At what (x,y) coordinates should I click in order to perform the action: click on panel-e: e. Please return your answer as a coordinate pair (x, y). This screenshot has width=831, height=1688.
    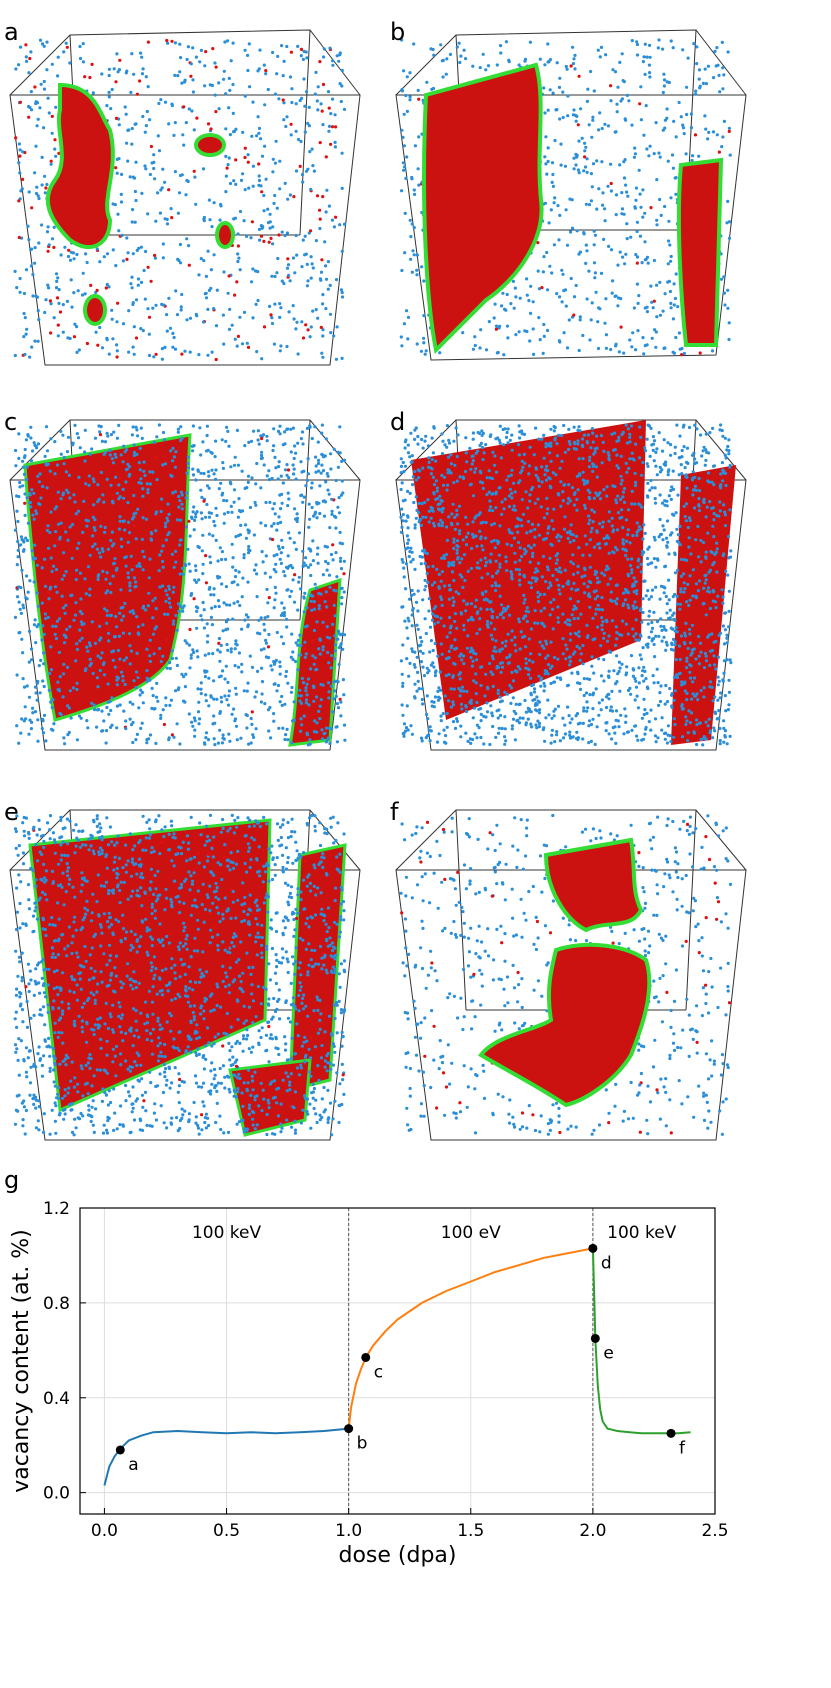
    Looking at the image, I should click on (207, 970).